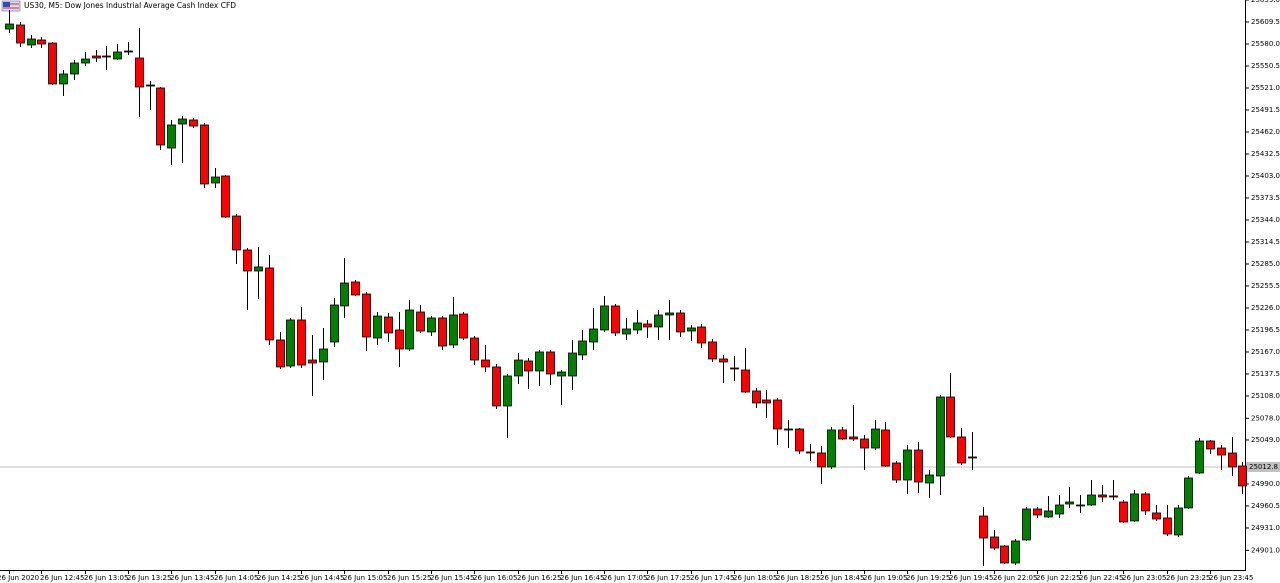  I want to click on x-tick-label: 26 Jun 15:25, so click(409, 578).